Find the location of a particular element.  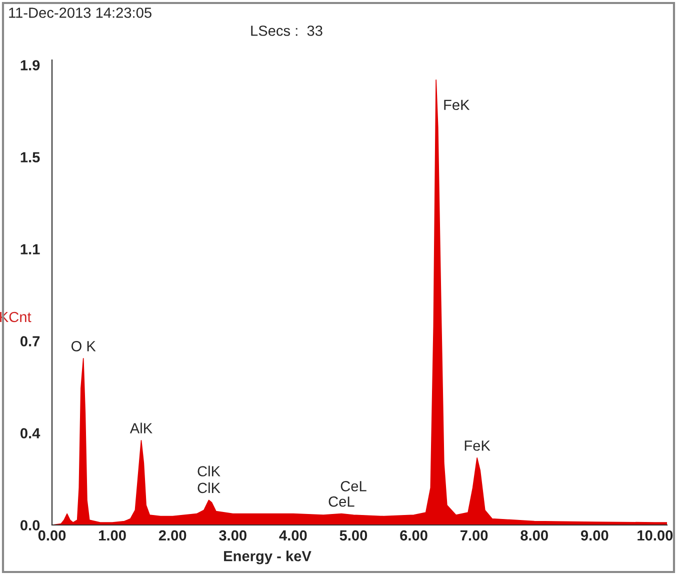

y-tick-label: 1.1 is located at coordinates (30, 249).